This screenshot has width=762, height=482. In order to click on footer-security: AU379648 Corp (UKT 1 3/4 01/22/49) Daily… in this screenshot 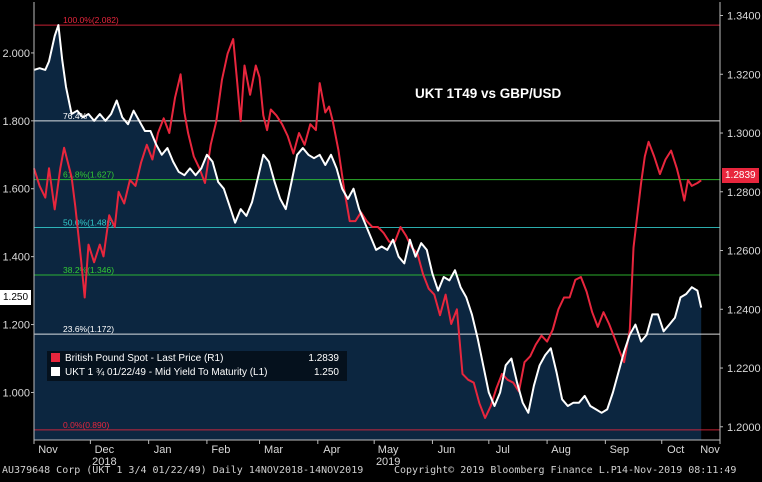, I will do `click(183, 470)`.